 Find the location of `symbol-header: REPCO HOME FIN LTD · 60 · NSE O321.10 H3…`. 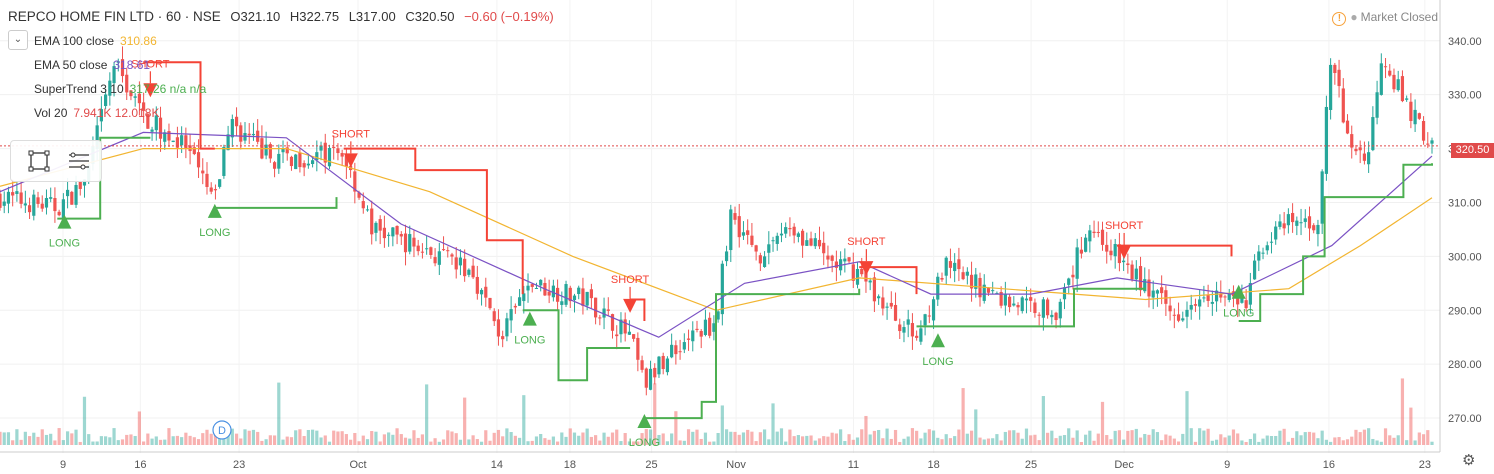

symbol-header: REPCO HOME FIN LTD · 60 · NSE O321.10 H3… is located at coordinates (284, 16).